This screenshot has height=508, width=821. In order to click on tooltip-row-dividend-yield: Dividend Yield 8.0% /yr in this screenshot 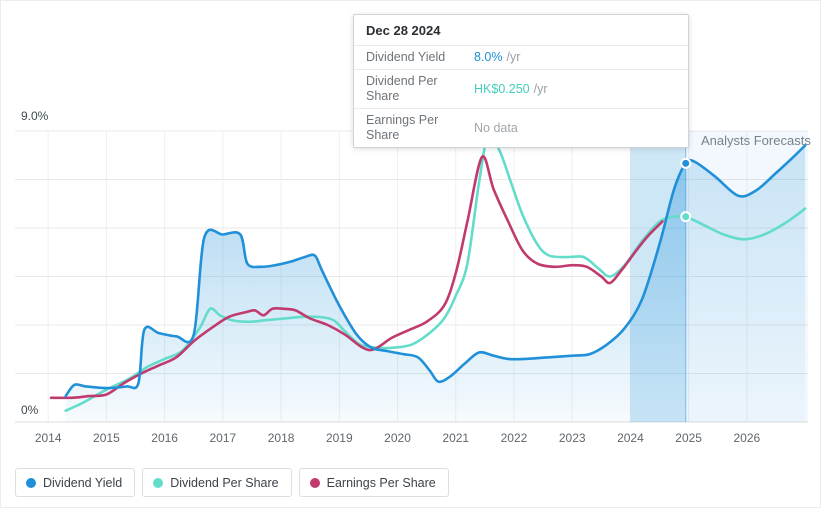, I will do `click(521, 57)`.